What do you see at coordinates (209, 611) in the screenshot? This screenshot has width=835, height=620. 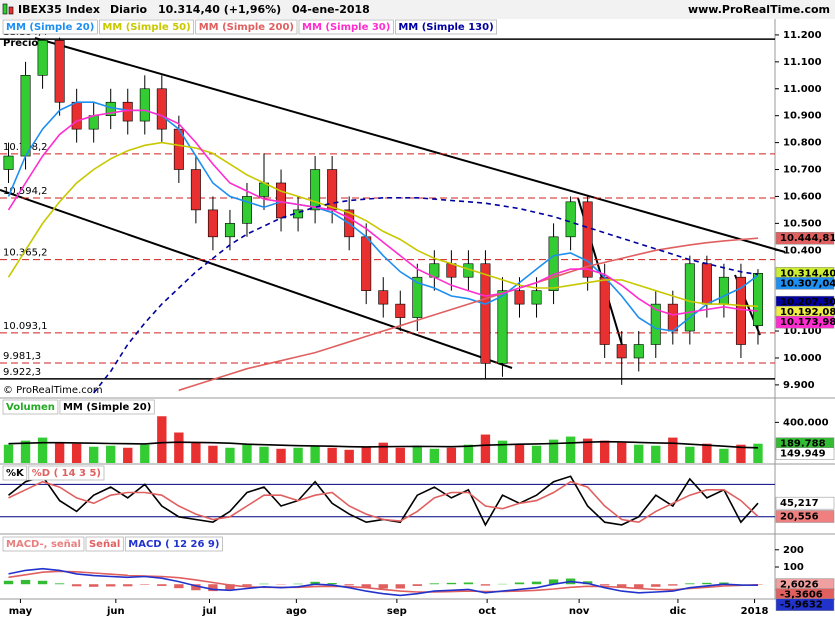 I see `x-tick-label: jul` at bounding box center [209, 611].